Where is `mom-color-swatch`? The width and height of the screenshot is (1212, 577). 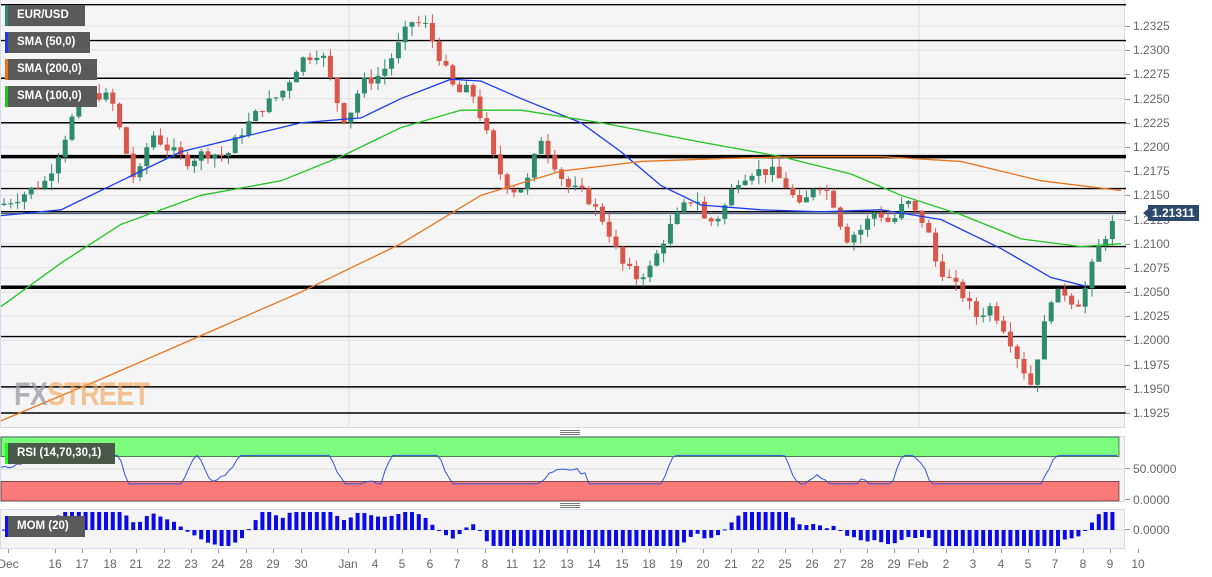 mom-color-swatch is located at coordinates (6, 526).